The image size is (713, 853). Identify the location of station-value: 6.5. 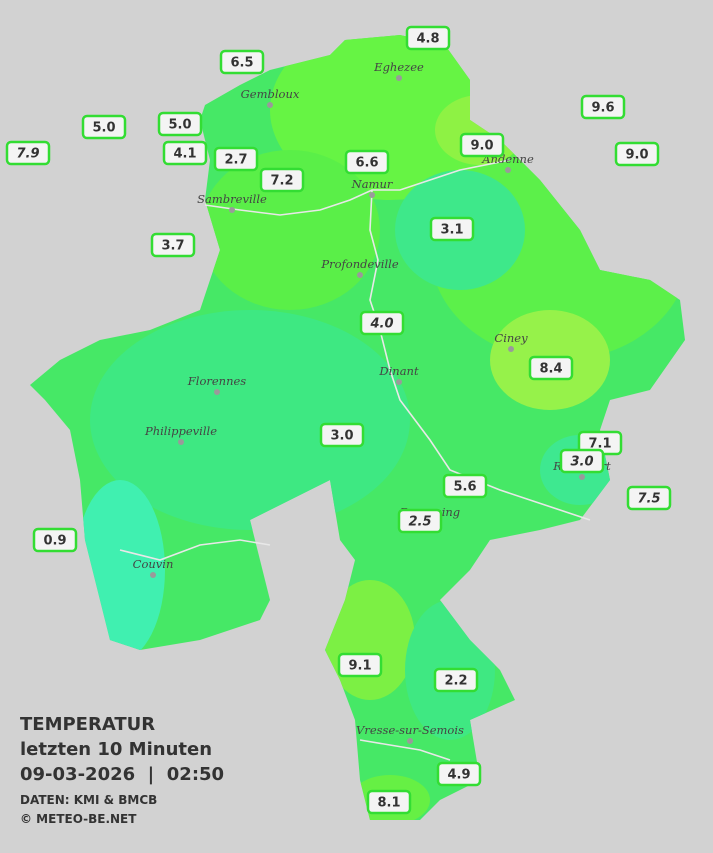
(241, 63).